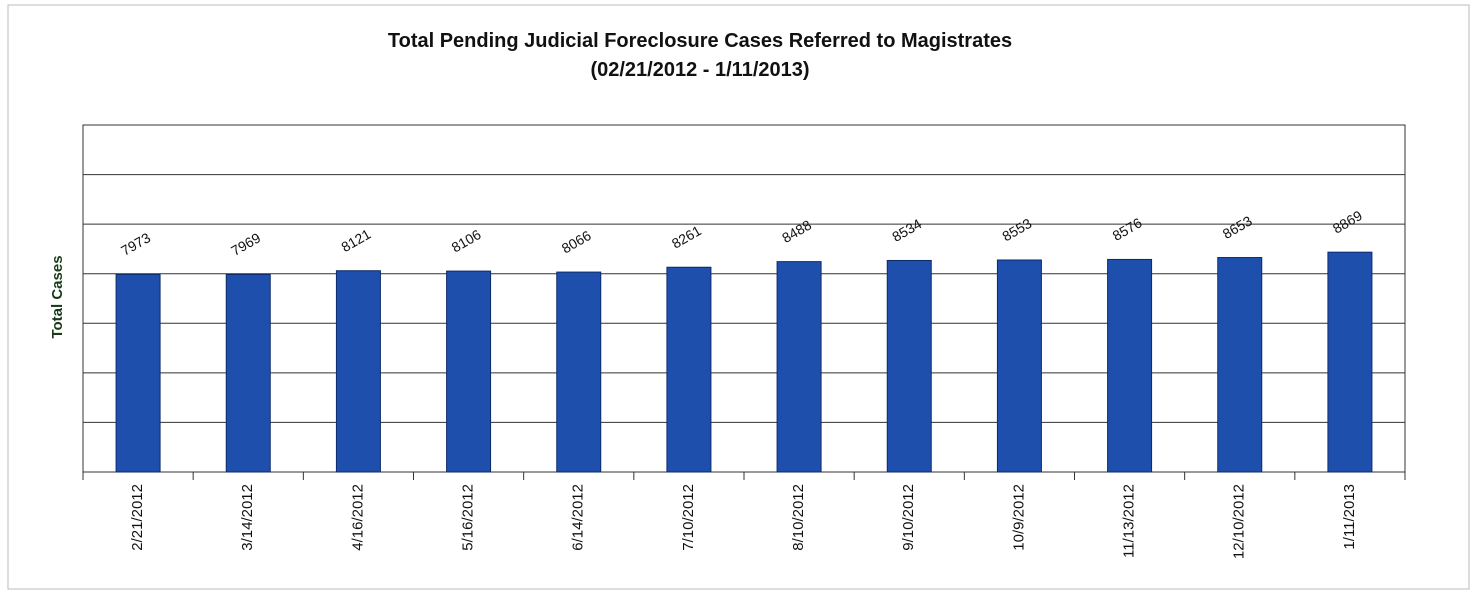 The image size is (1478, 600). I want to click on x-tick-label: 3/14/2012, so click(247, 517).